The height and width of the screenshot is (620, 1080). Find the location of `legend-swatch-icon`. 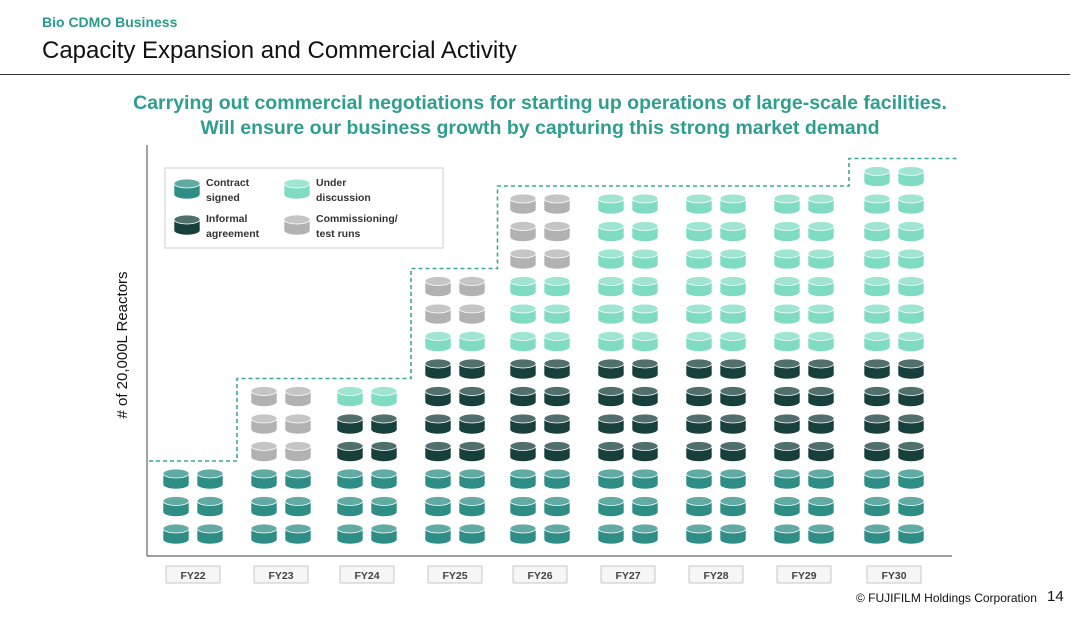

legend-swatch-icon is located at coordinates (187, 189).